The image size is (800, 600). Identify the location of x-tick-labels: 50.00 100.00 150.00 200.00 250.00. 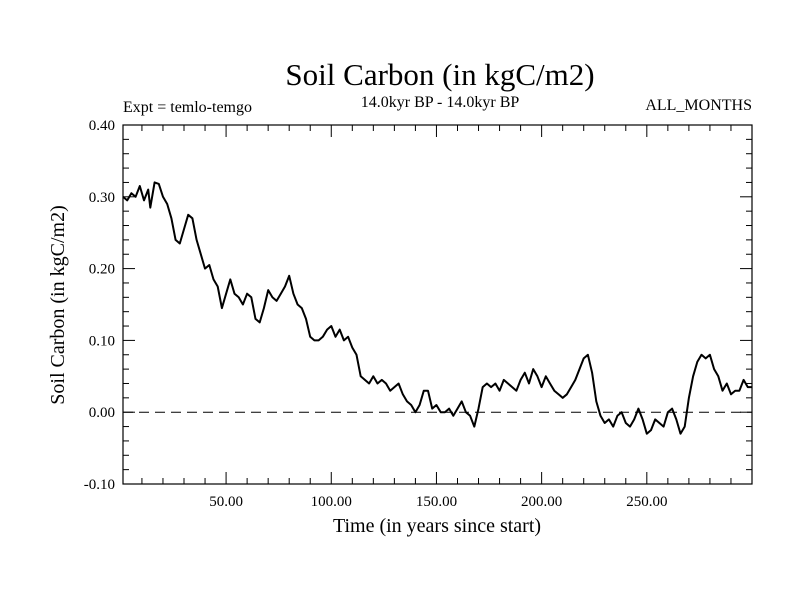
(438, 502).